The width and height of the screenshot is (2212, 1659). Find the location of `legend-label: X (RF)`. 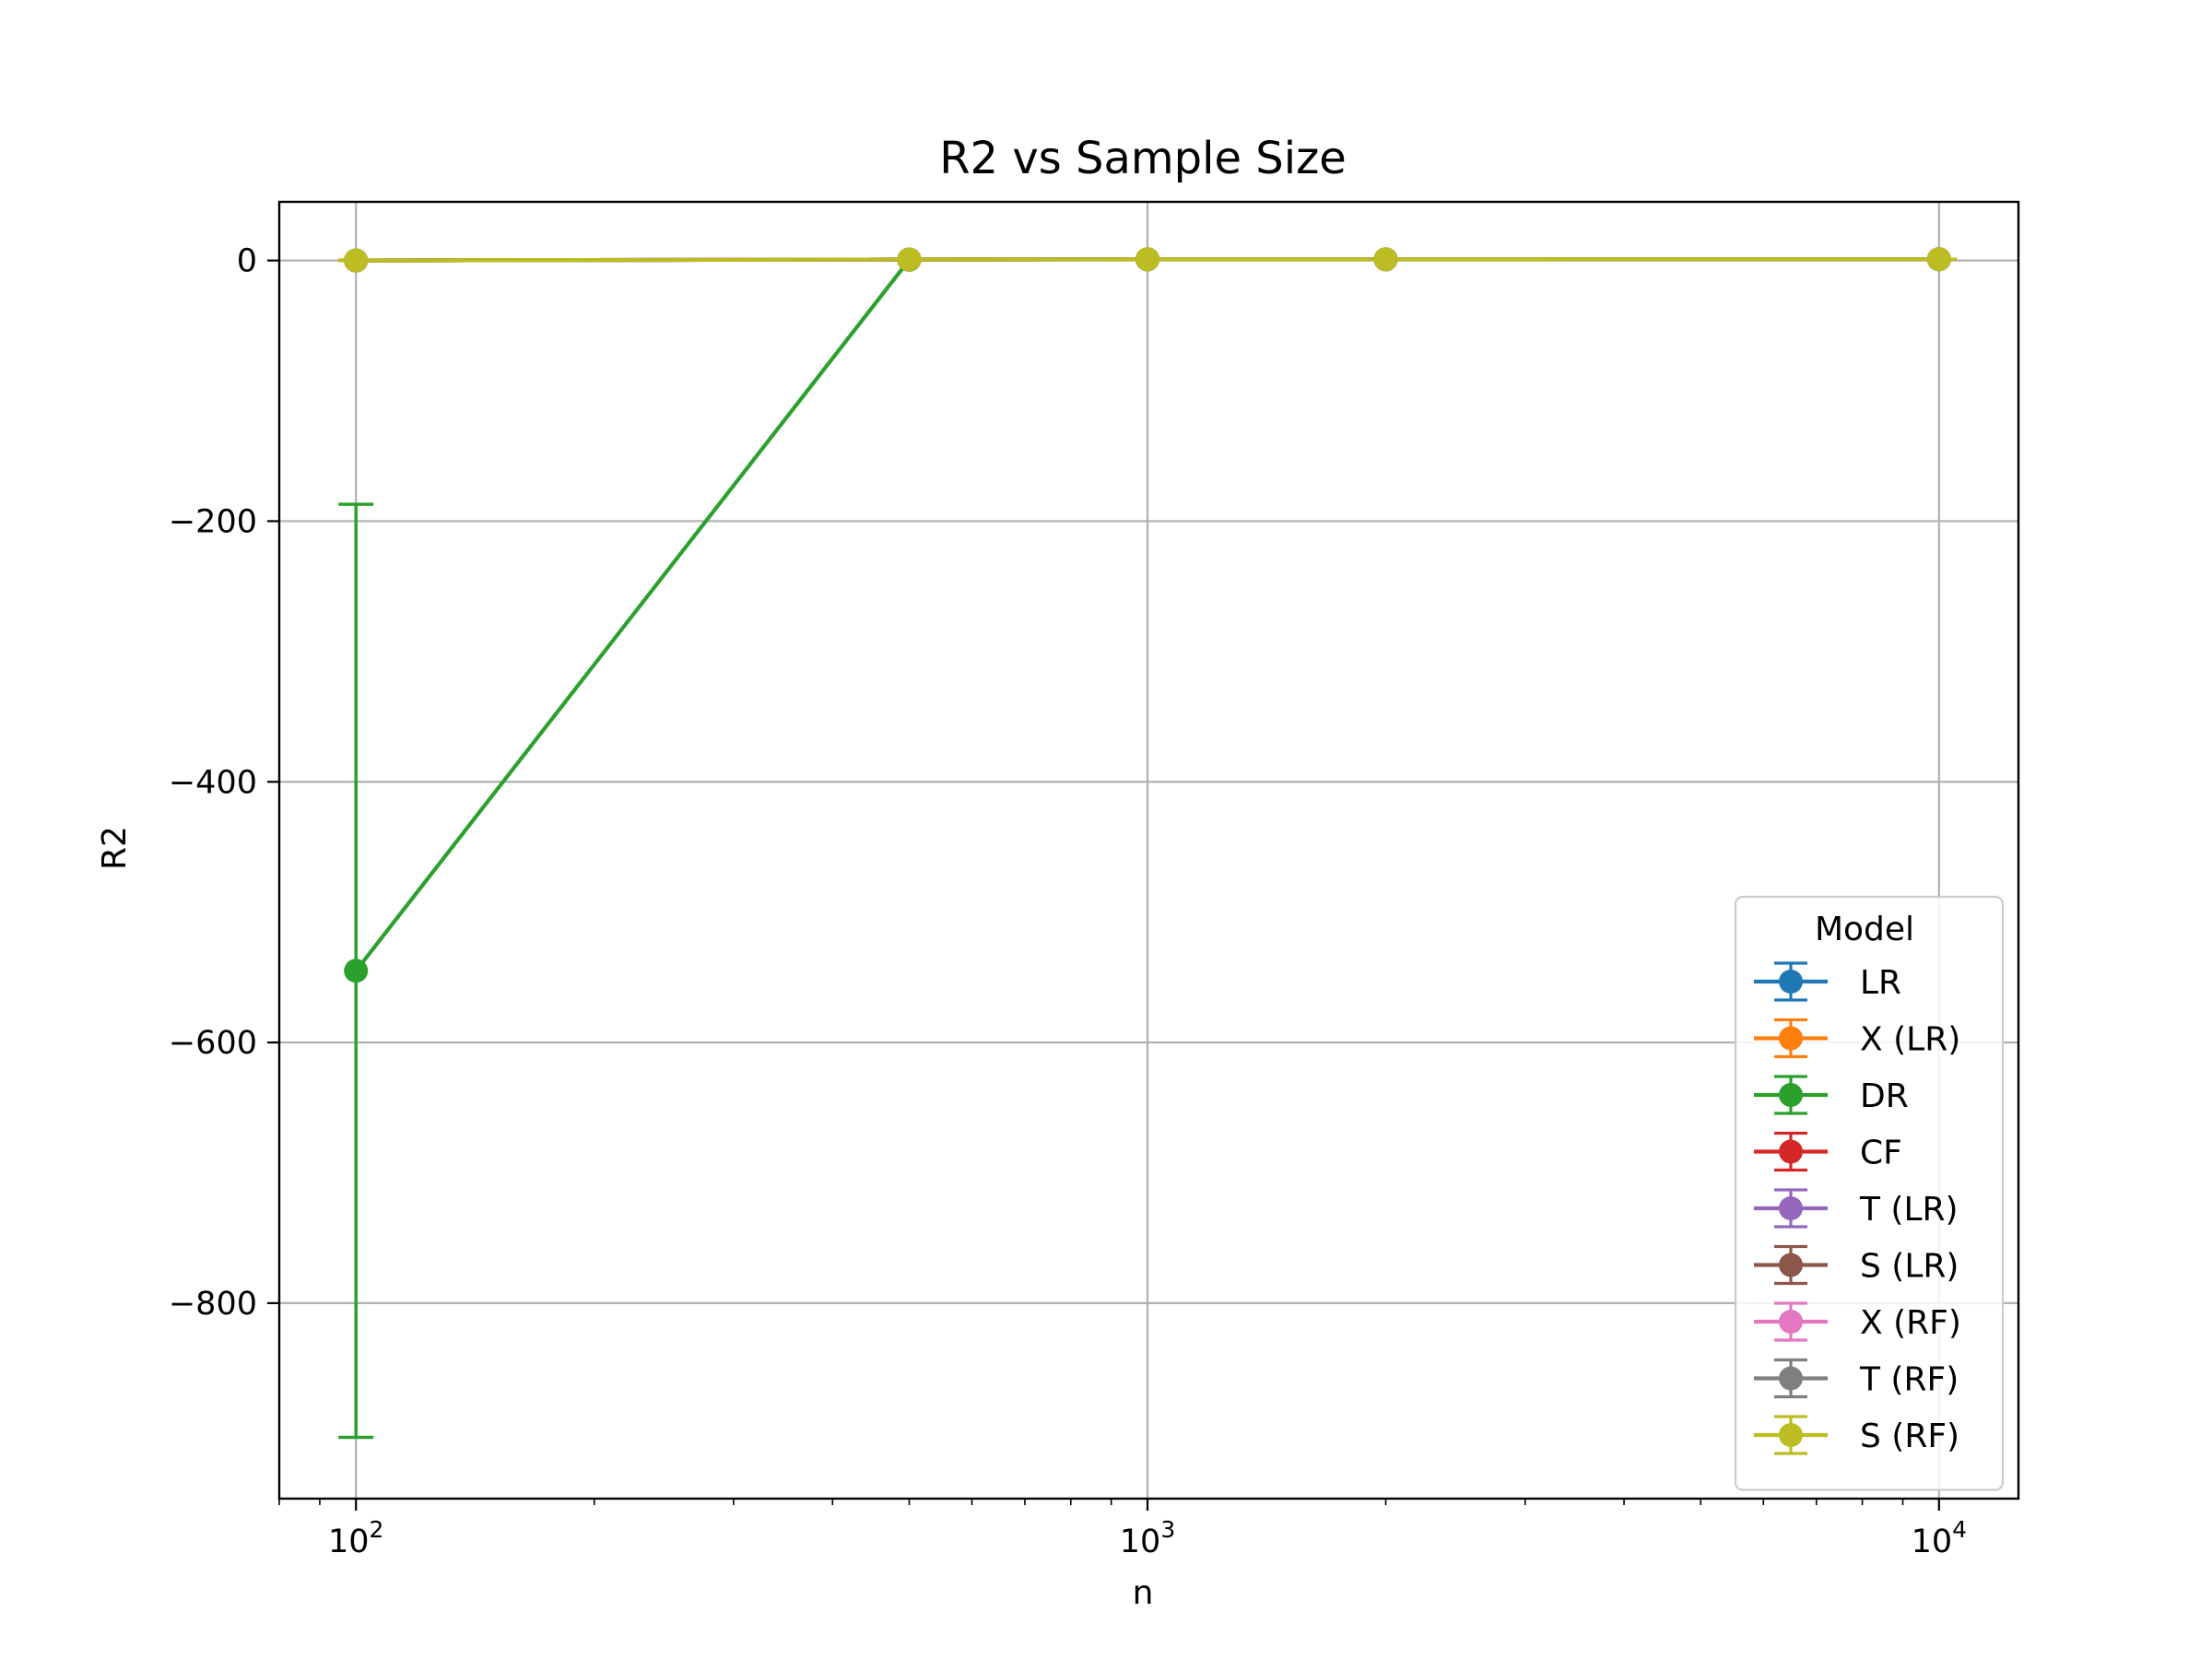

legend-label: X (RF) is located at coordinates (1910, 1323).